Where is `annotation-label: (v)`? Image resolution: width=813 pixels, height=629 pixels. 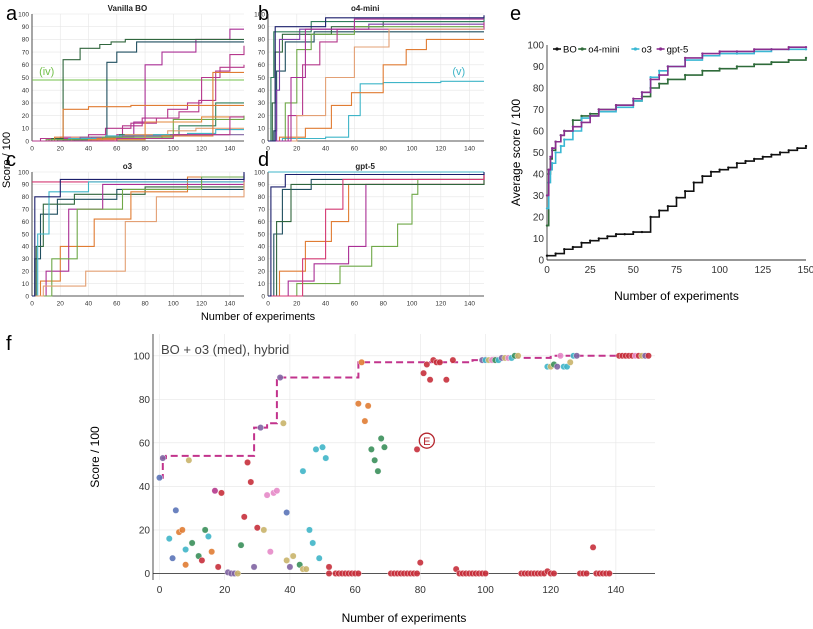 annotation-label: (v) is located at coordinates (458, 72).